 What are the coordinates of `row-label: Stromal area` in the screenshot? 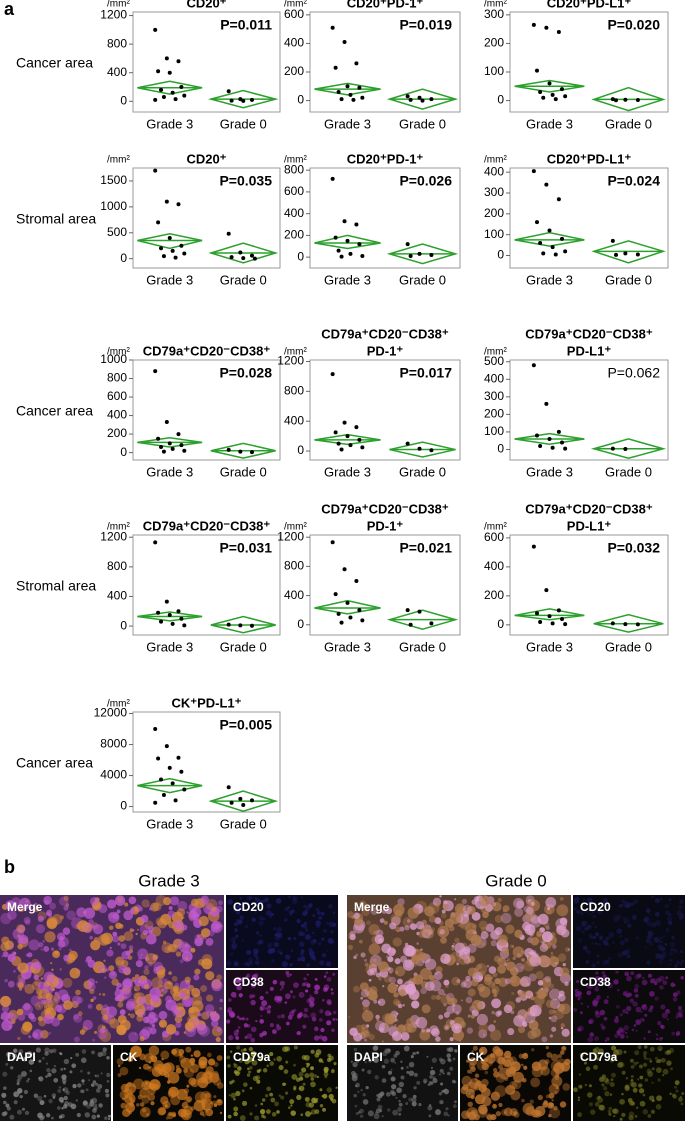 It's located at (56, 219).